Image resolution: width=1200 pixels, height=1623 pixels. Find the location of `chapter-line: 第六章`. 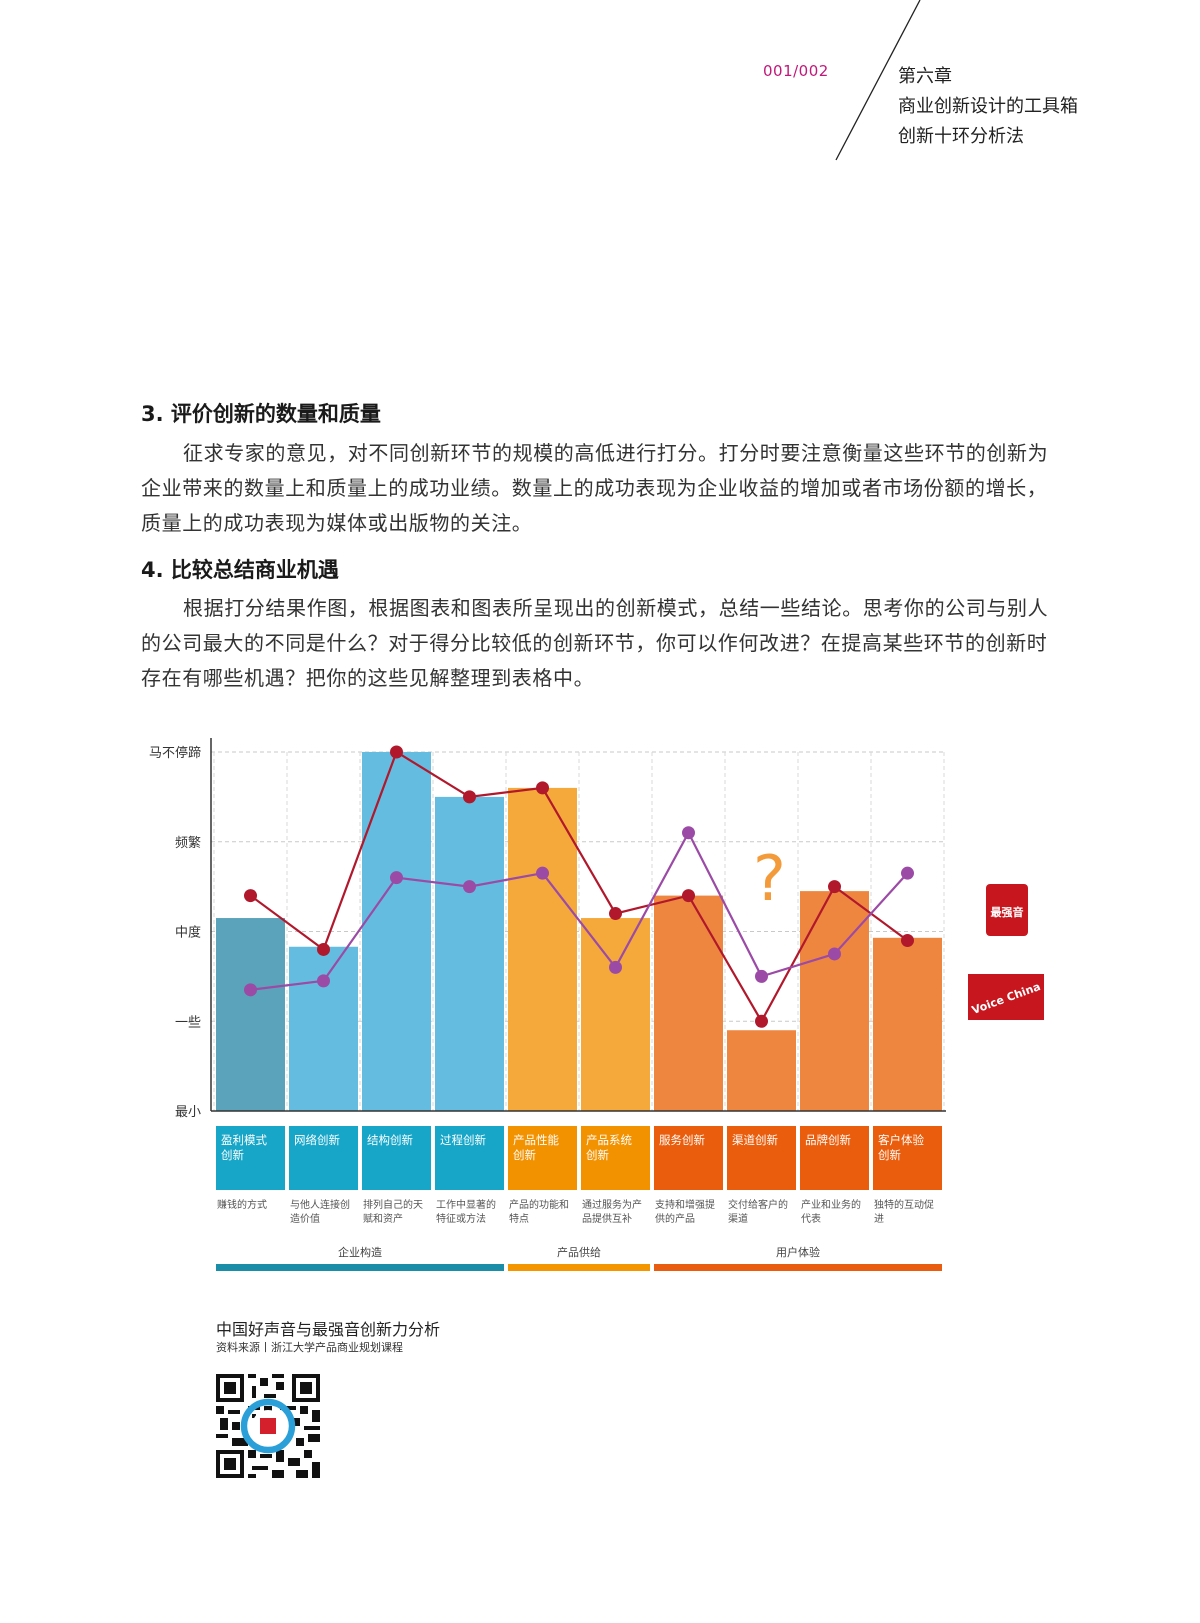

chapter-line: 第六章 is located at coordinates (925, 76).